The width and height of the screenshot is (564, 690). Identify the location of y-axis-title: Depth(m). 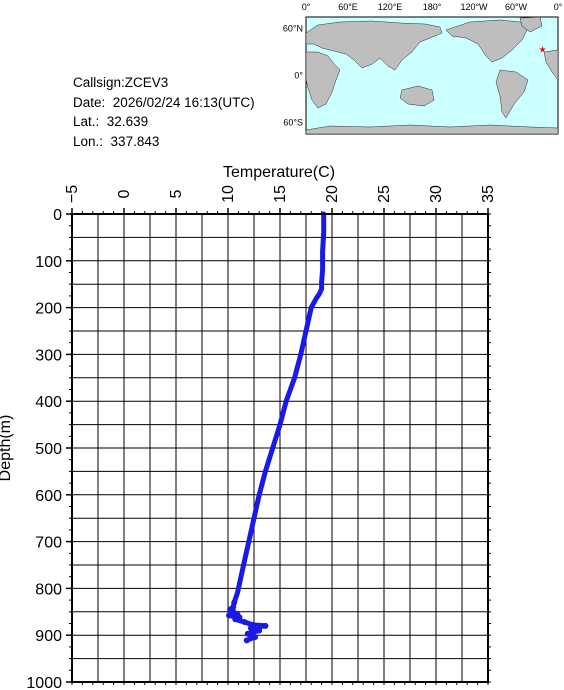
(7, 448).